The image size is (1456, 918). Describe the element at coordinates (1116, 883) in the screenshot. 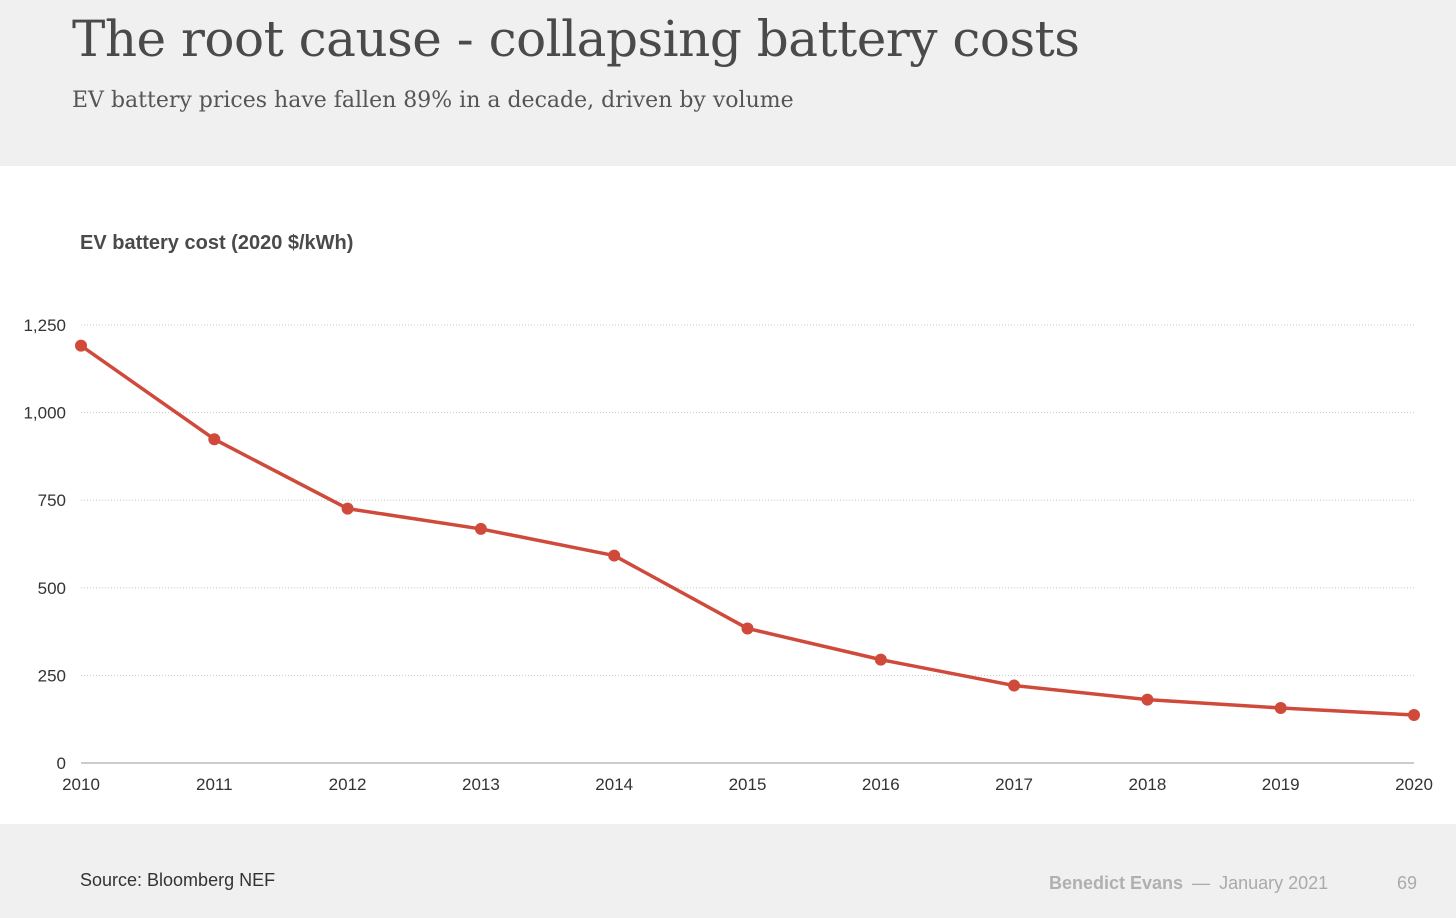

I see `author-name: Benedict Evans` at that location.